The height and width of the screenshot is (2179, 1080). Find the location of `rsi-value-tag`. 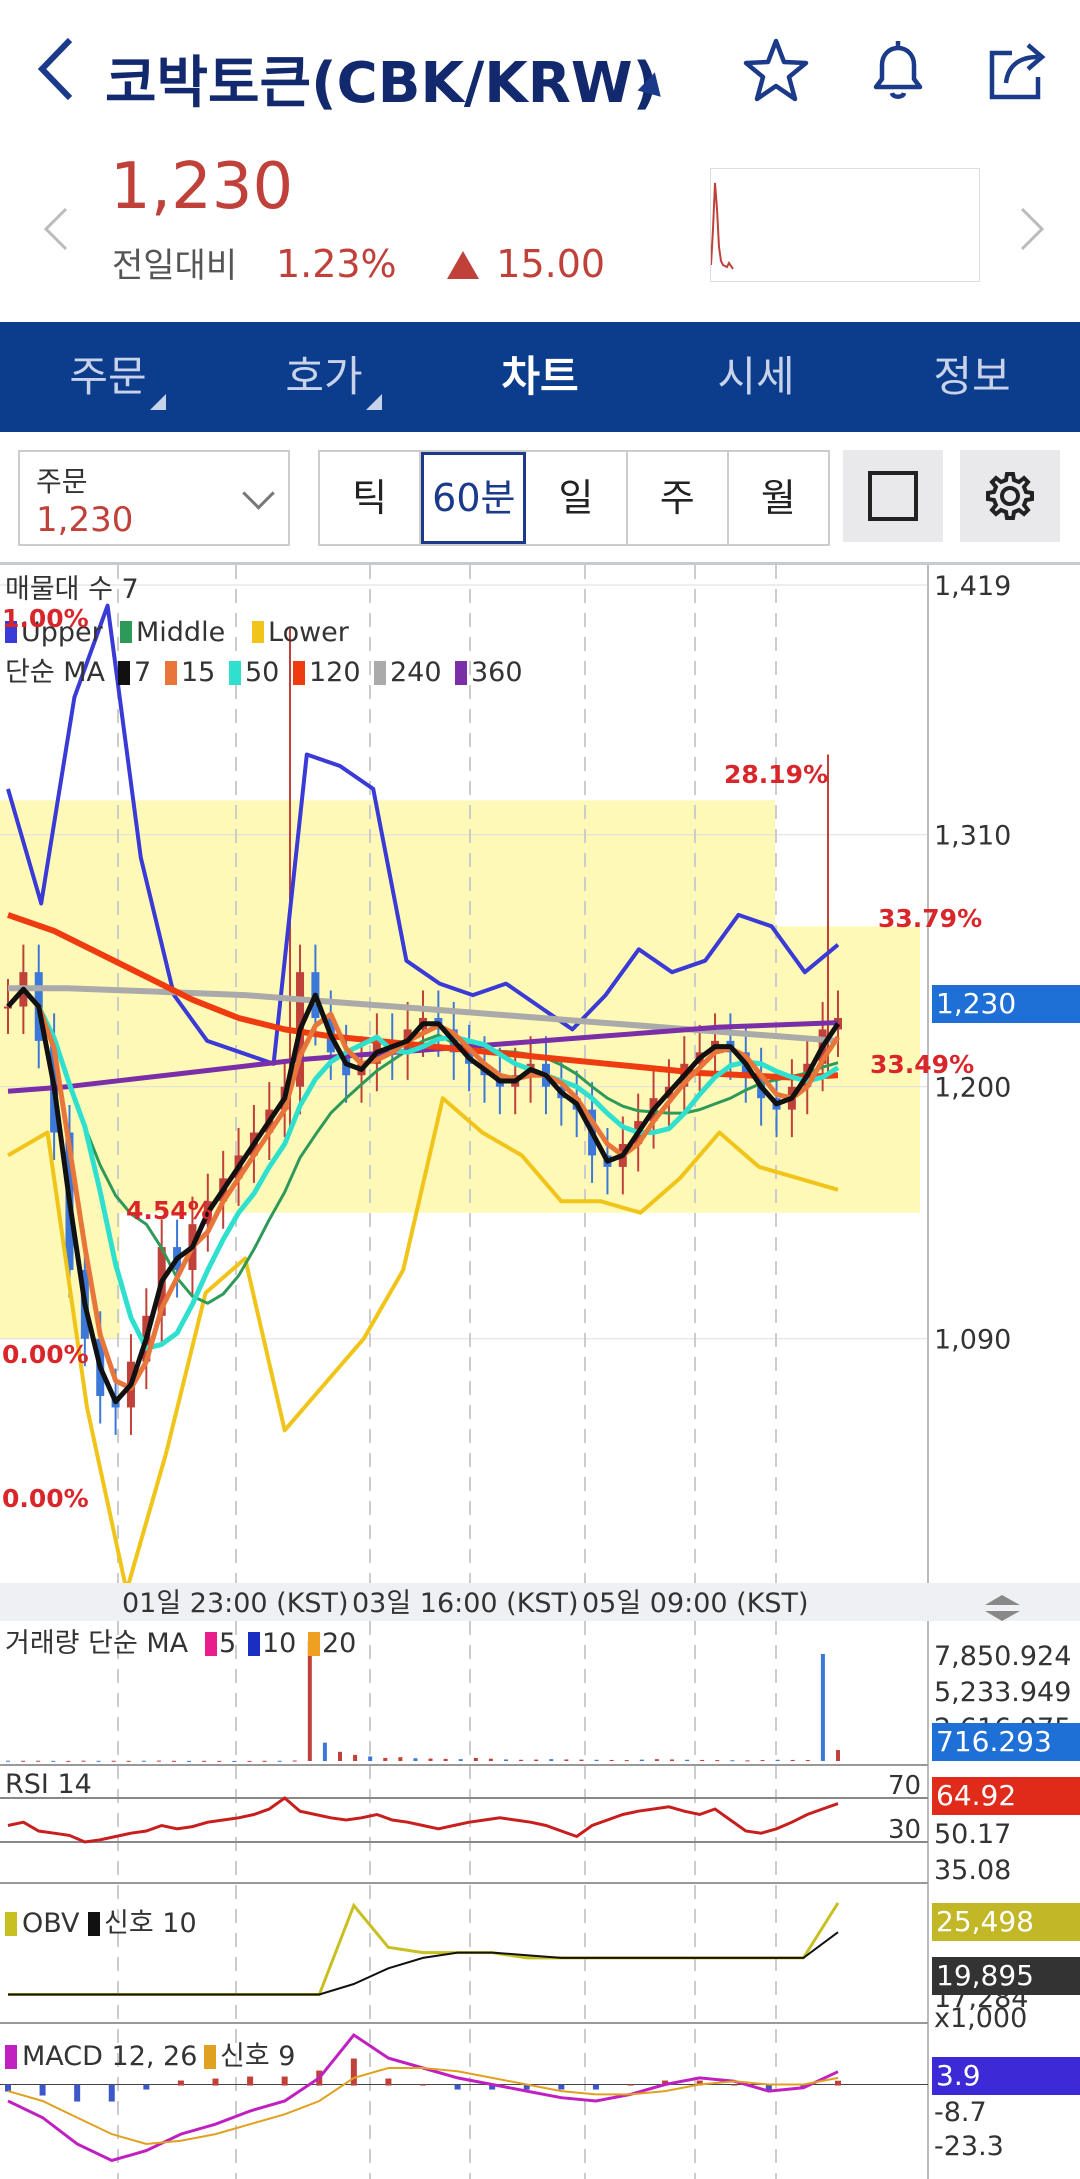

rsi-value-tag is located at coordinates (1006, 1796).